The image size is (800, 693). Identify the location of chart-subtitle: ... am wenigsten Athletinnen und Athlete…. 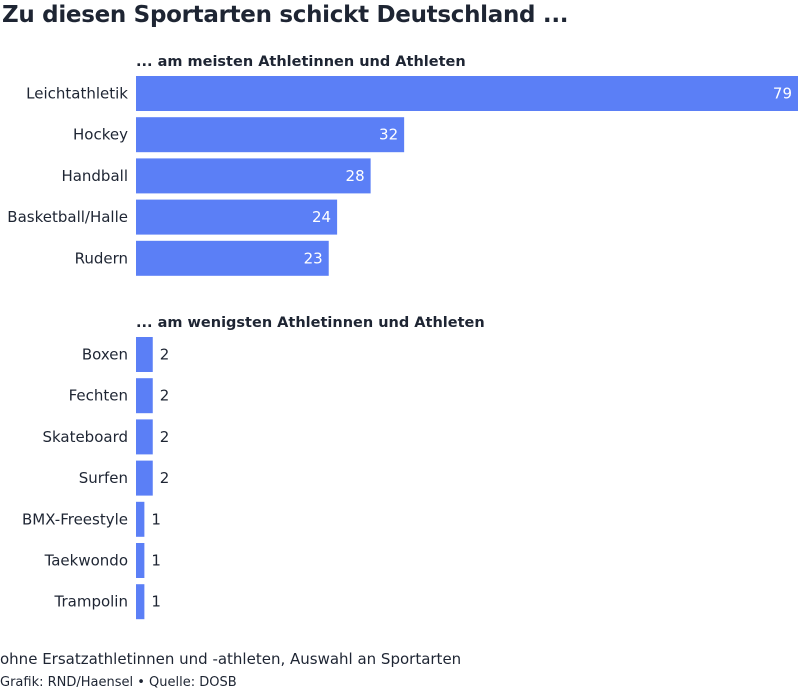
(310, 323).